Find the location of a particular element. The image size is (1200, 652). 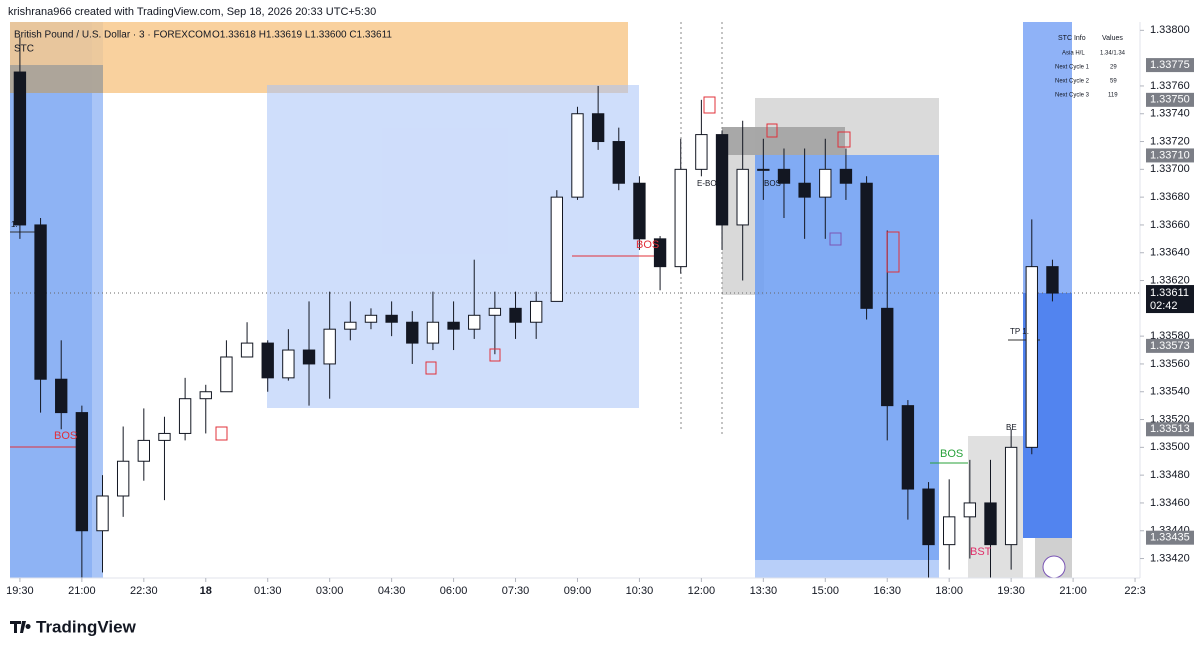

x-tick-label: 13:30 is located at coordinates (764, 591).